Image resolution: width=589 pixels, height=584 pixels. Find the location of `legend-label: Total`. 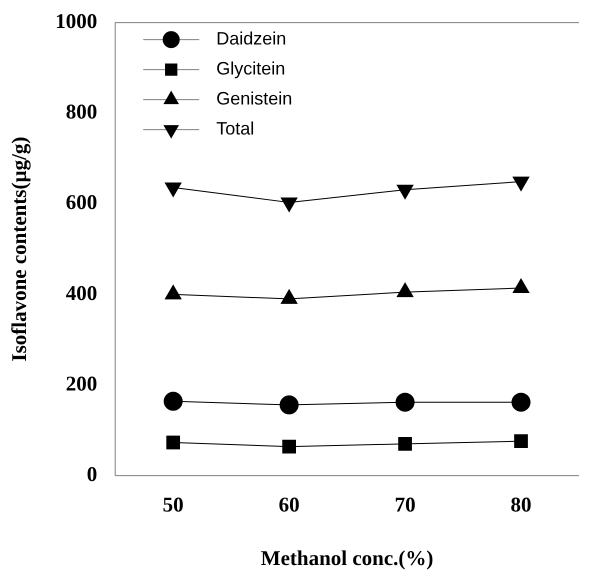

legend-label: Total is located at coordinates (235, 128).